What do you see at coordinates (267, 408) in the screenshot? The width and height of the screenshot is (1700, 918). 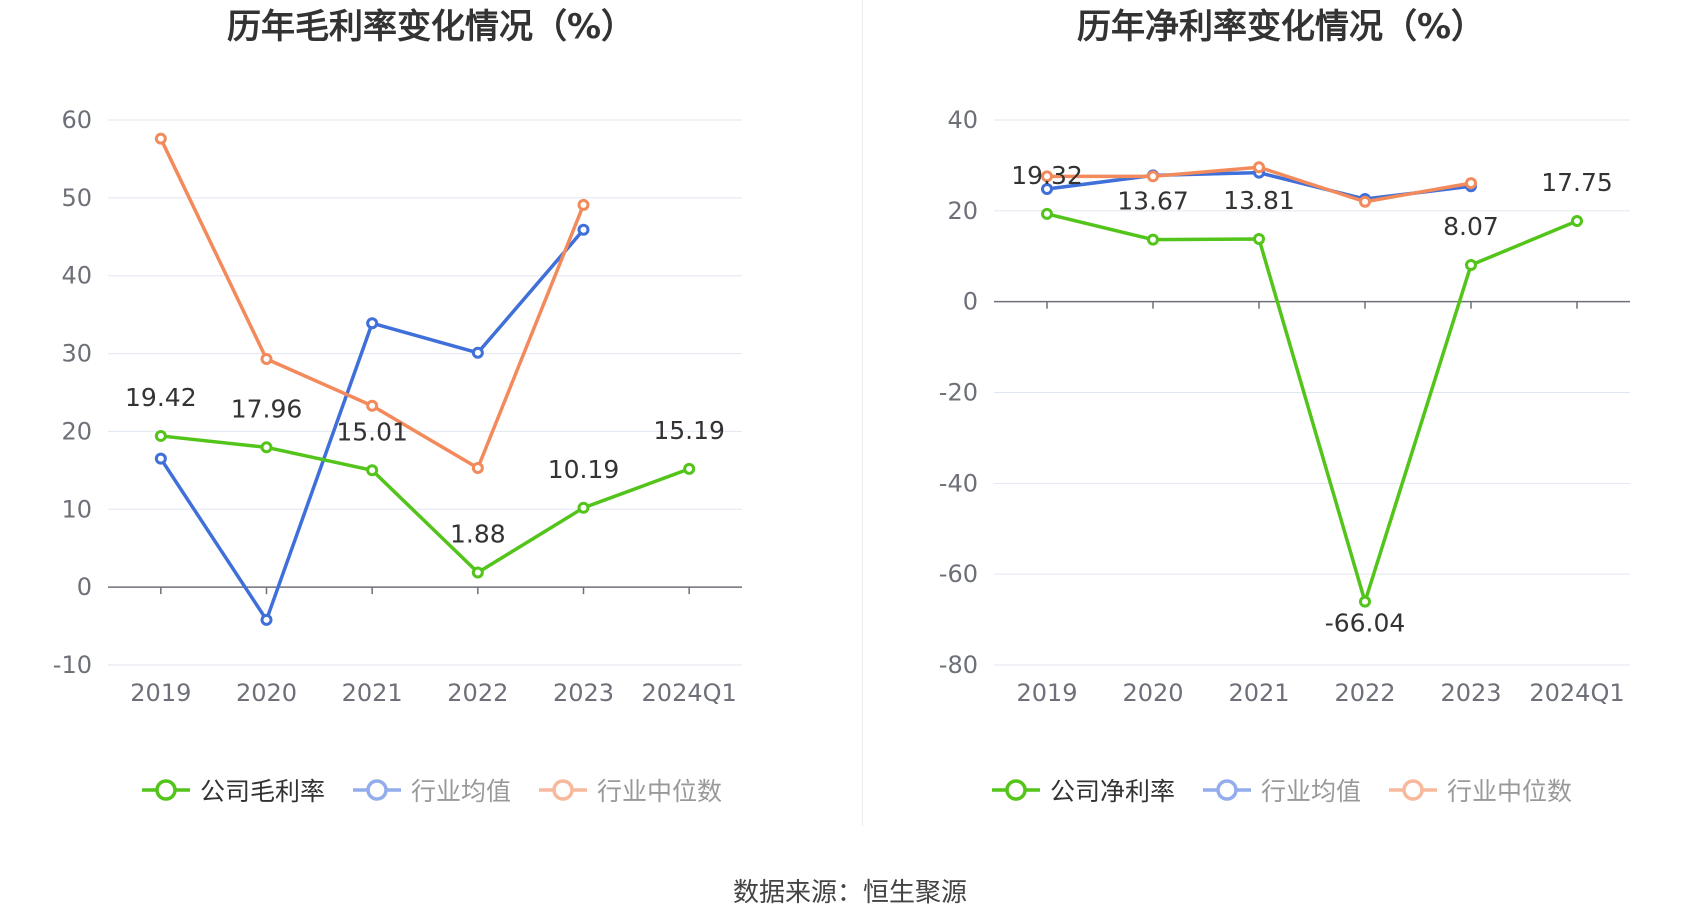 I see `data-label: 17.96` at bounding box center [267, 408].